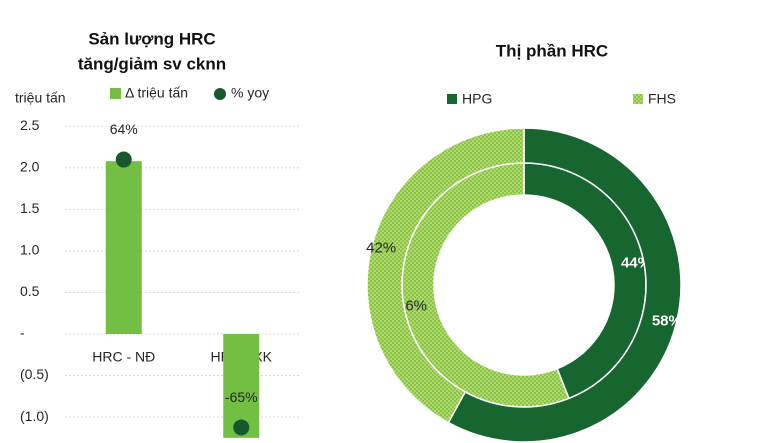 The image size is (769, 443). What do you see at coordinates (123, 247) in the screenshot?
I see `bar` at bounding box center [123, 247].